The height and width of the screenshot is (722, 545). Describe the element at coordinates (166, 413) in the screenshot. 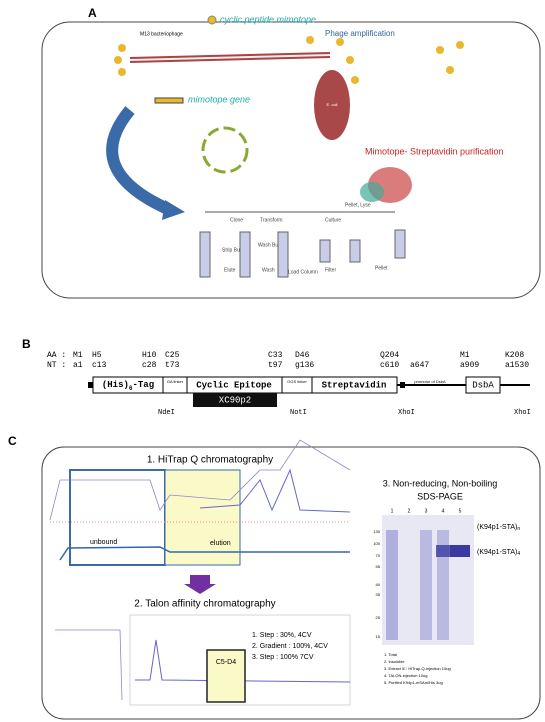

I see `site: NdeI` at that location.